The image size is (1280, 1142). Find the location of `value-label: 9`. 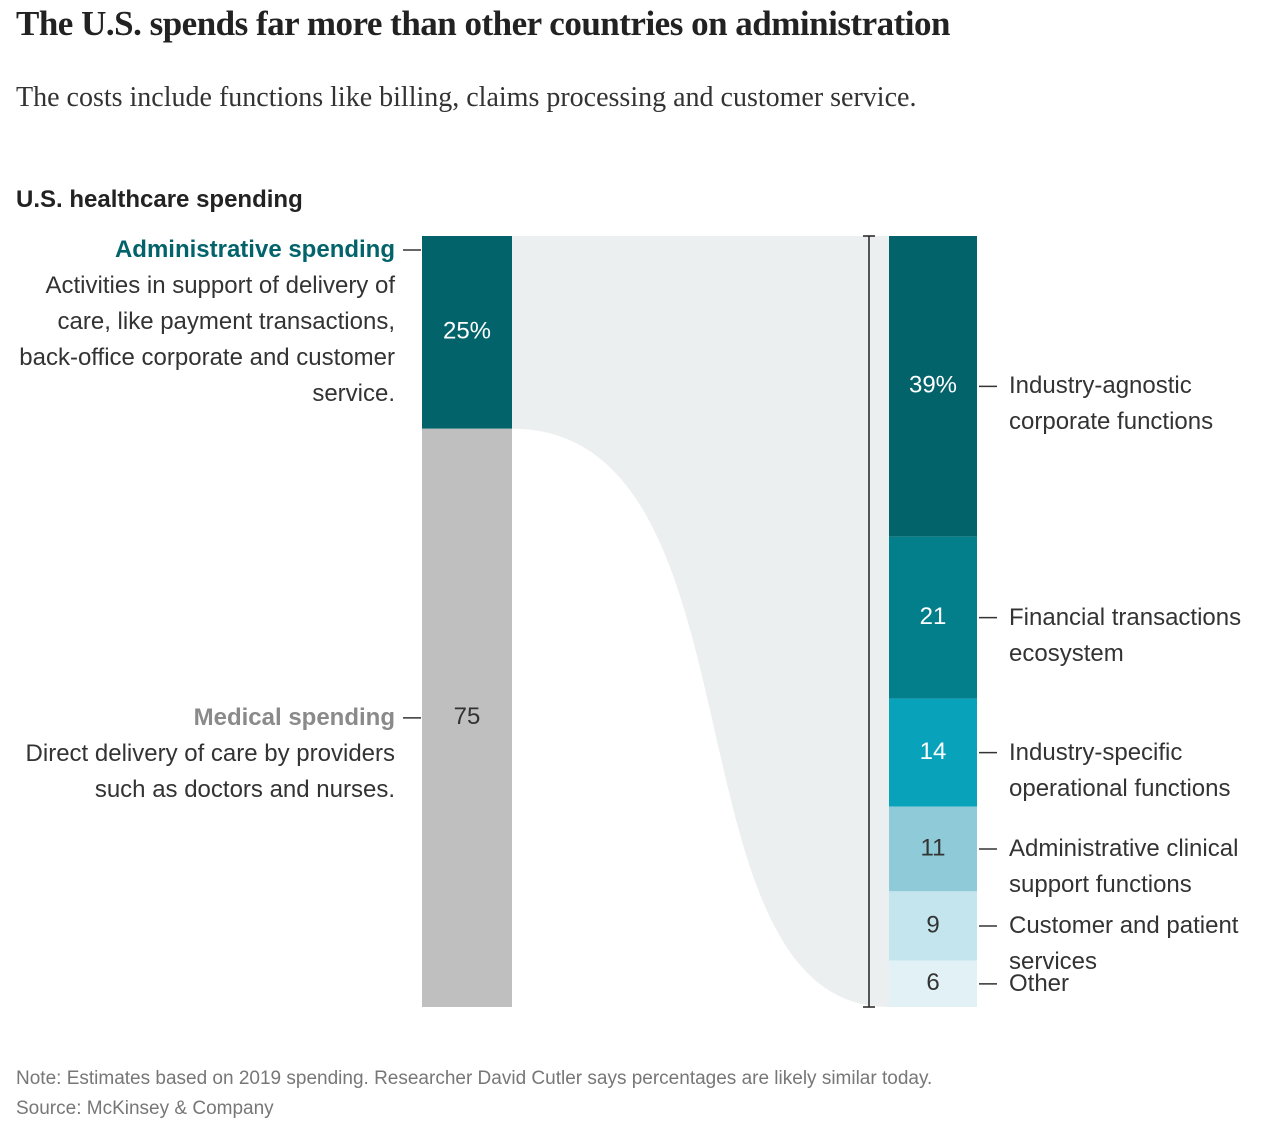

value-label: 9 is located at coordinates (932, 924).